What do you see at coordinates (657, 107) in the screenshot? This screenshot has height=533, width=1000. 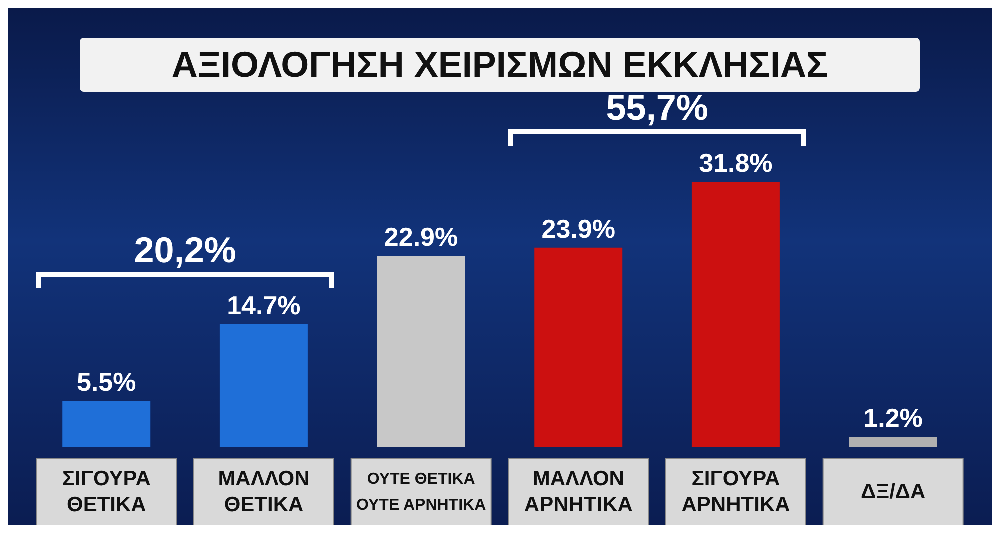 I see `text: 55,7%` at bounding box center [657, 107].